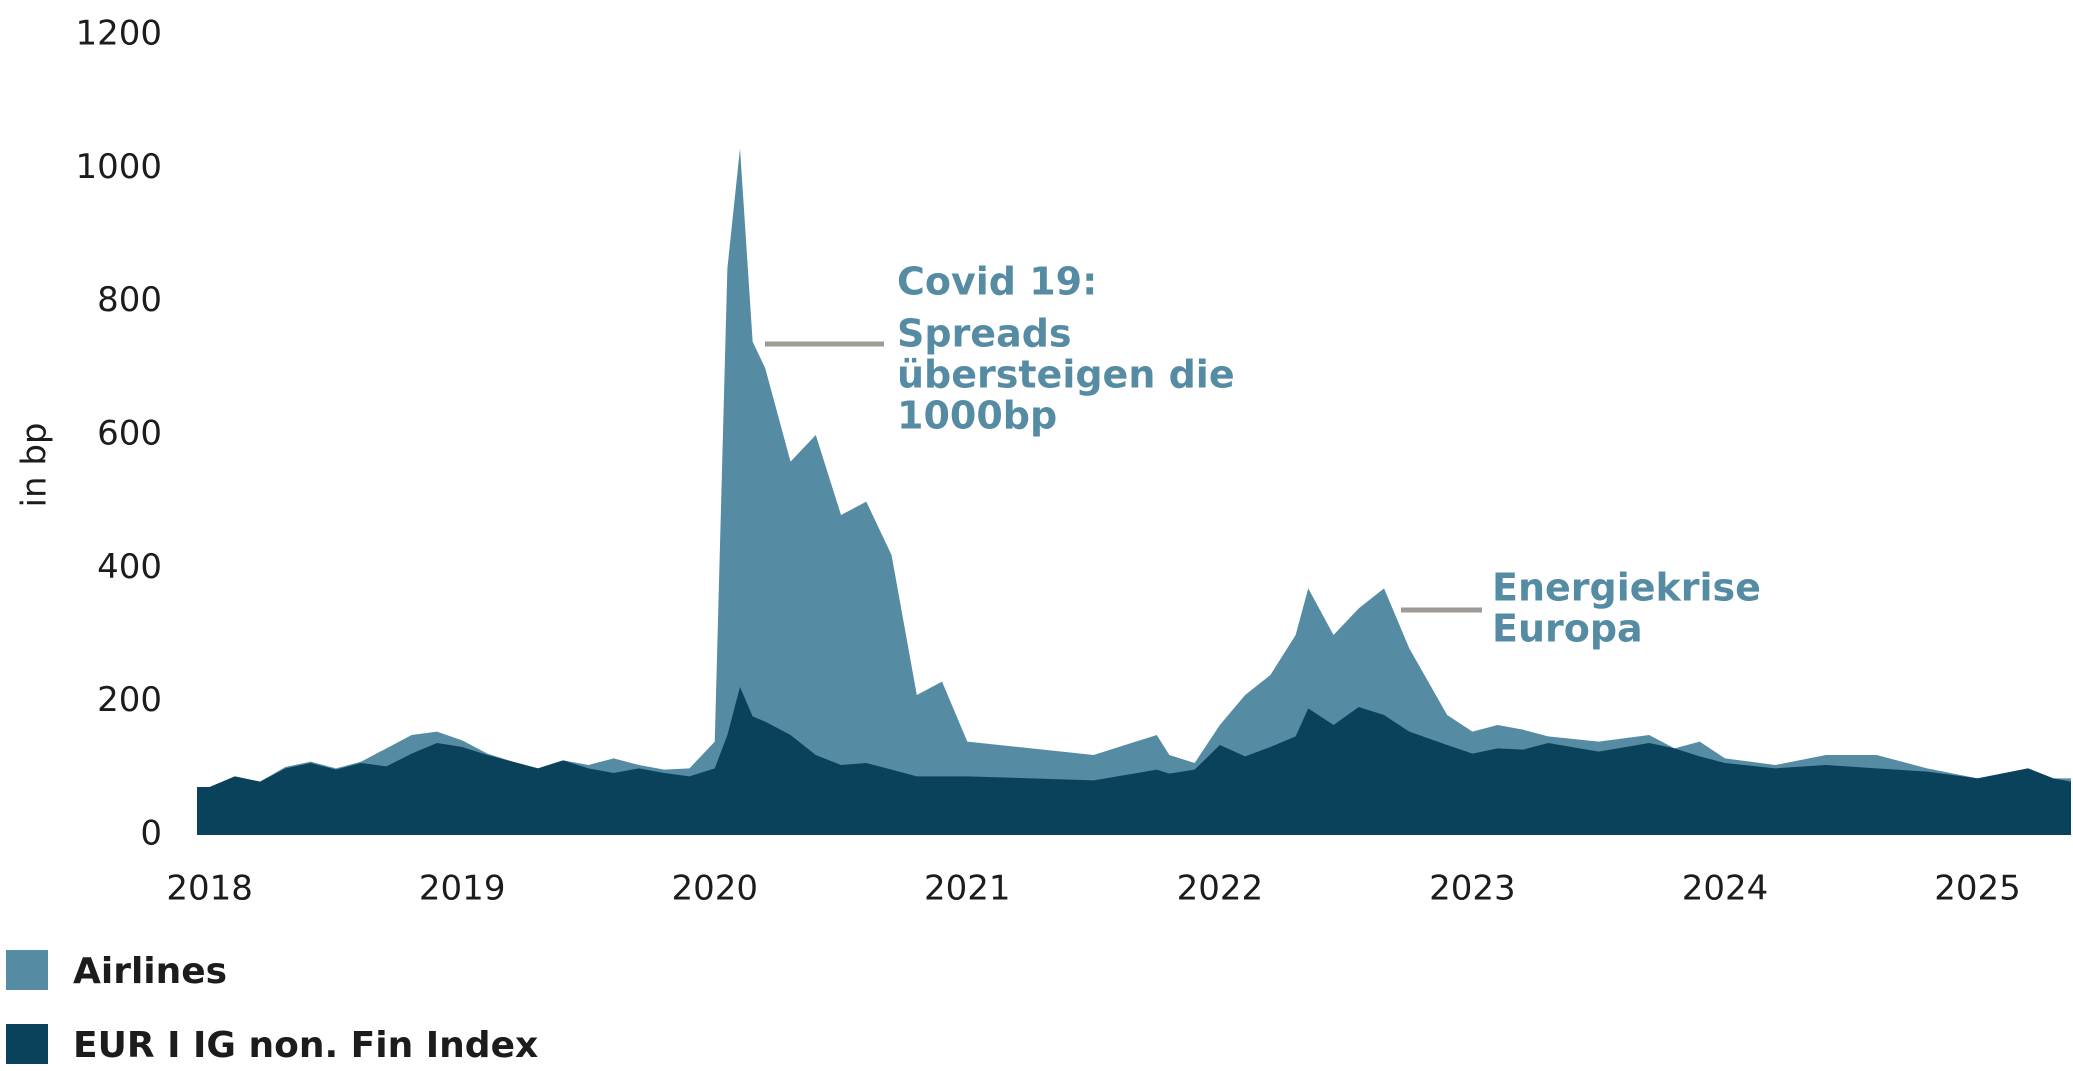  Describe the element at coordinates (150, 971) in the screenshot. I see `legend-label: Airlines` at that location.